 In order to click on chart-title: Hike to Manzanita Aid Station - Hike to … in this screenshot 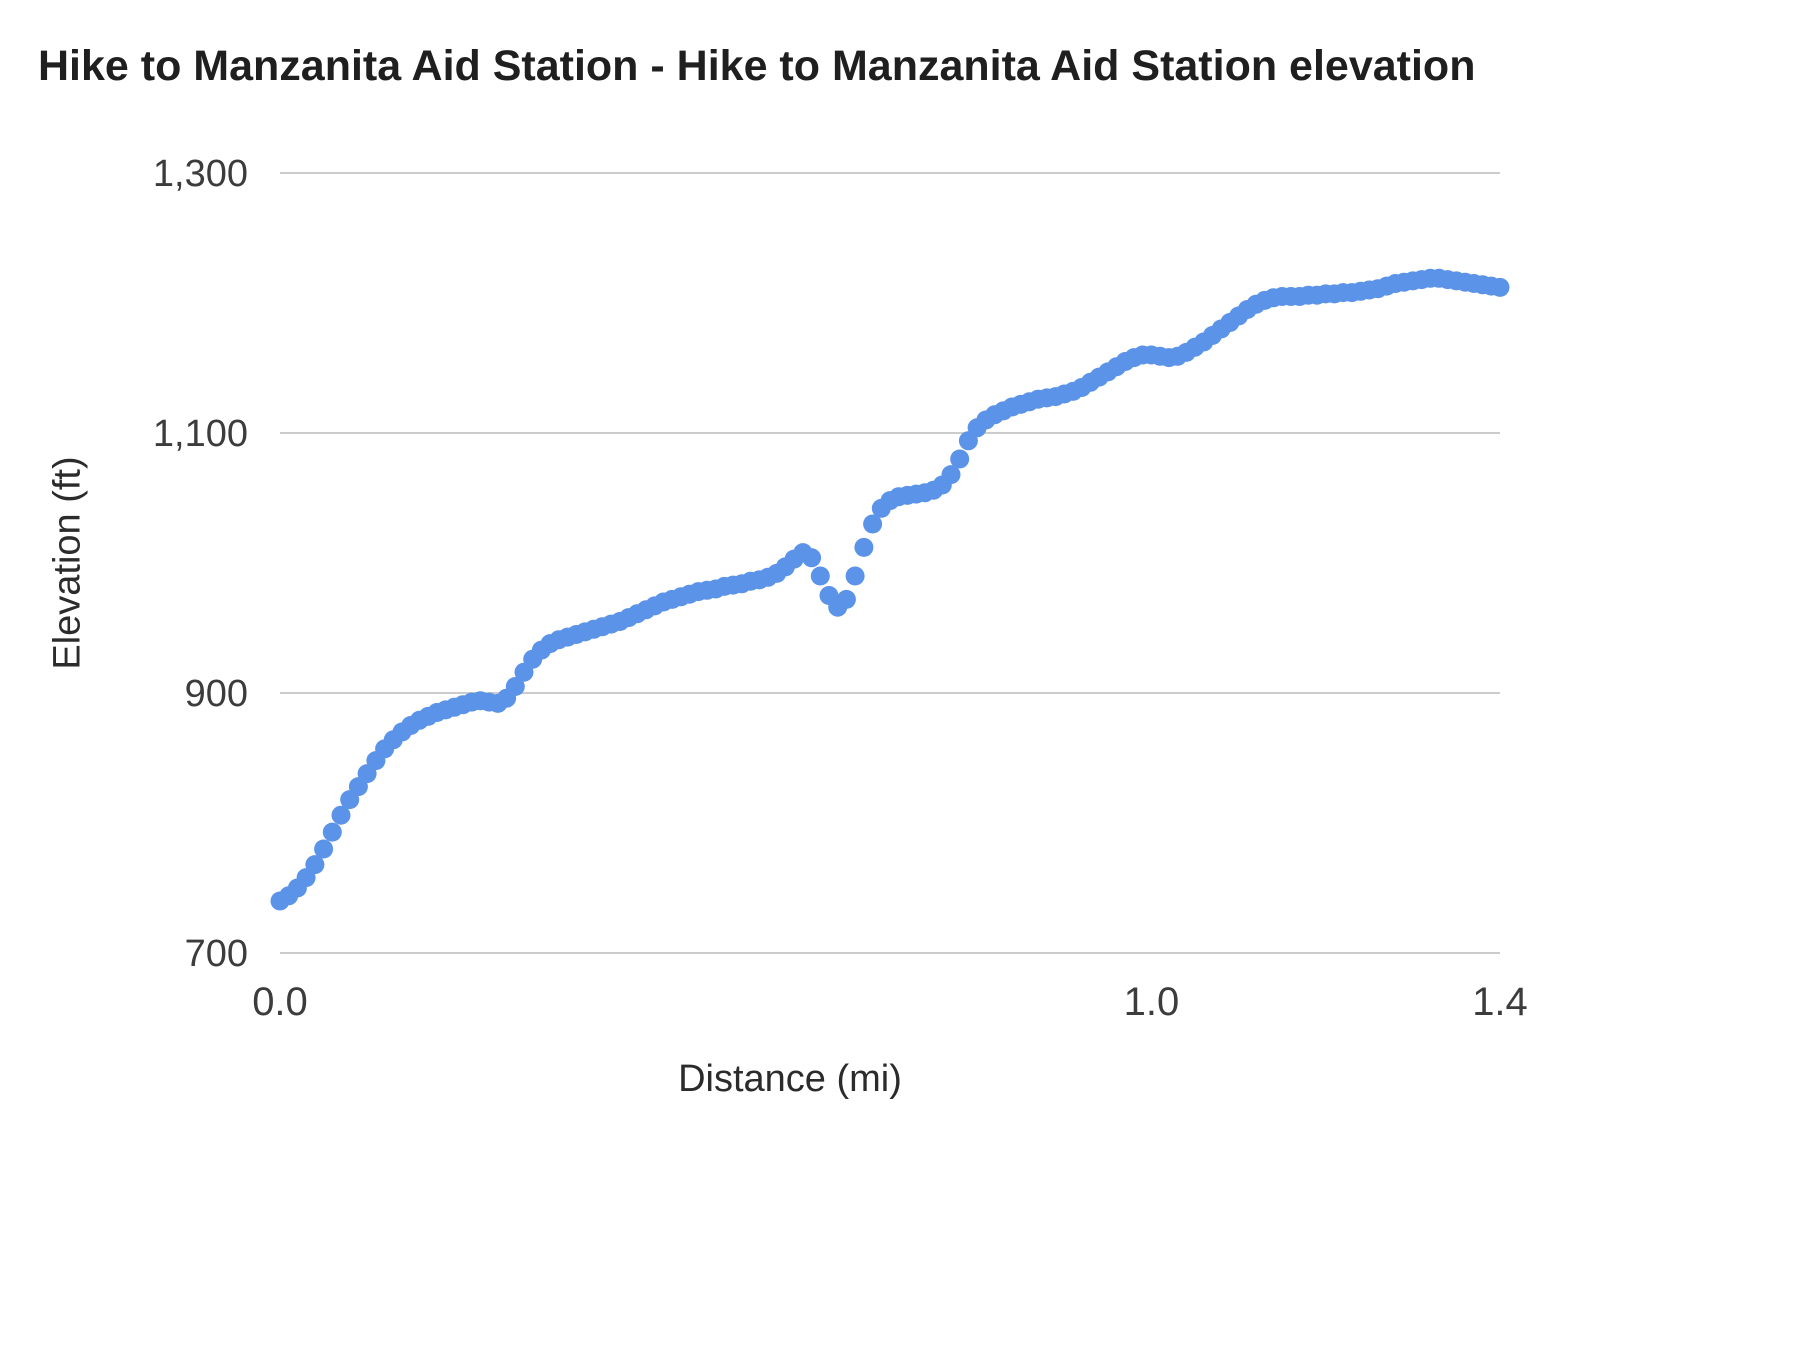, I will do `click(757, 66)`.